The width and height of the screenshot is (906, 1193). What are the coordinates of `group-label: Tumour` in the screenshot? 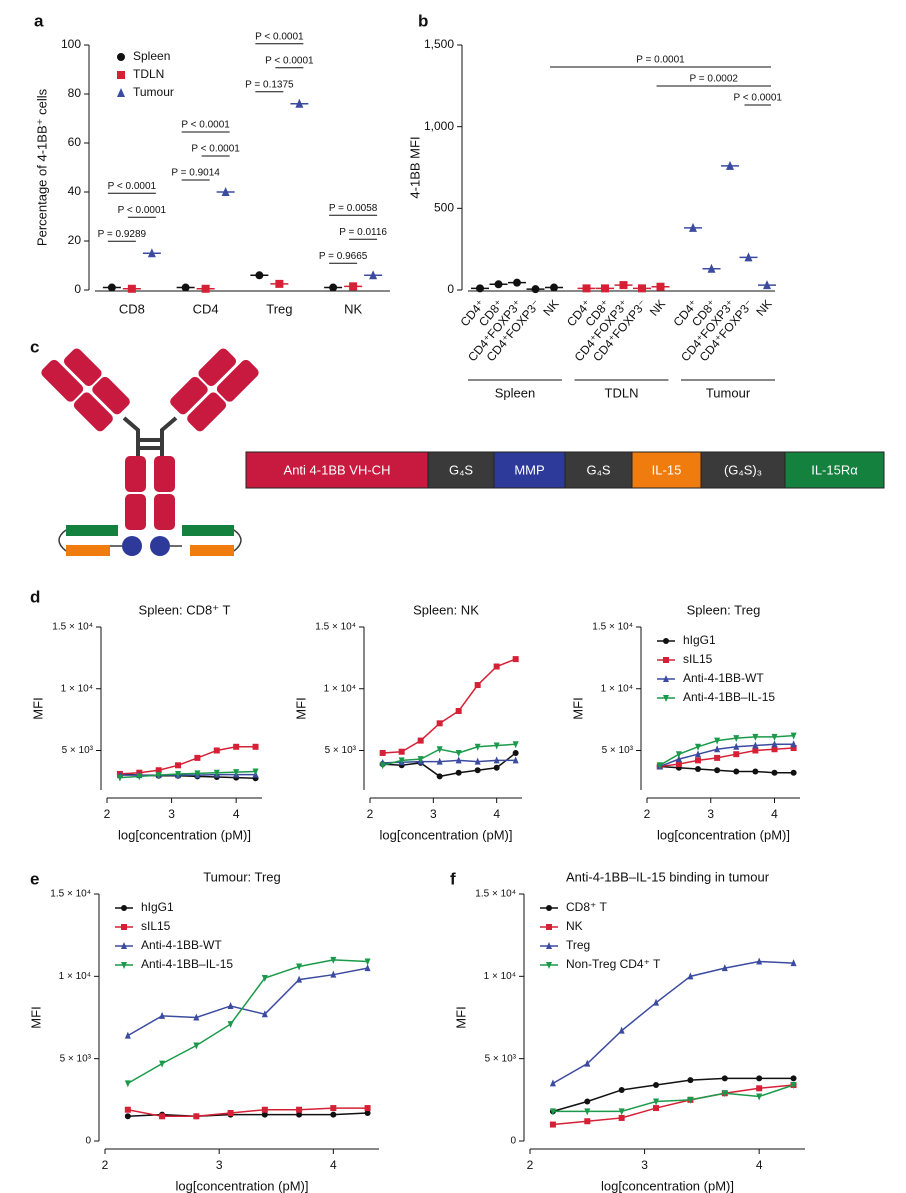 It's located at (728, 392).